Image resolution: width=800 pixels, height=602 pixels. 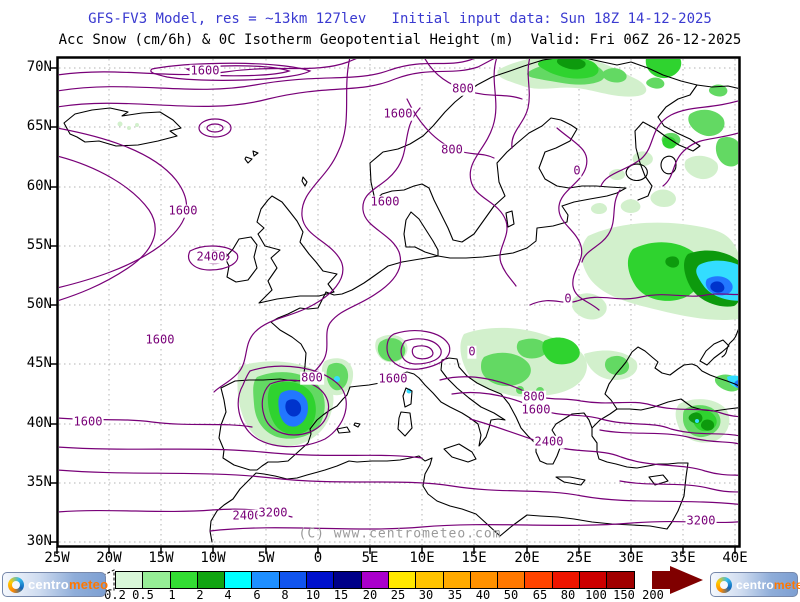 I want to click on lon-label: 25W, so click(x=57, y=558).